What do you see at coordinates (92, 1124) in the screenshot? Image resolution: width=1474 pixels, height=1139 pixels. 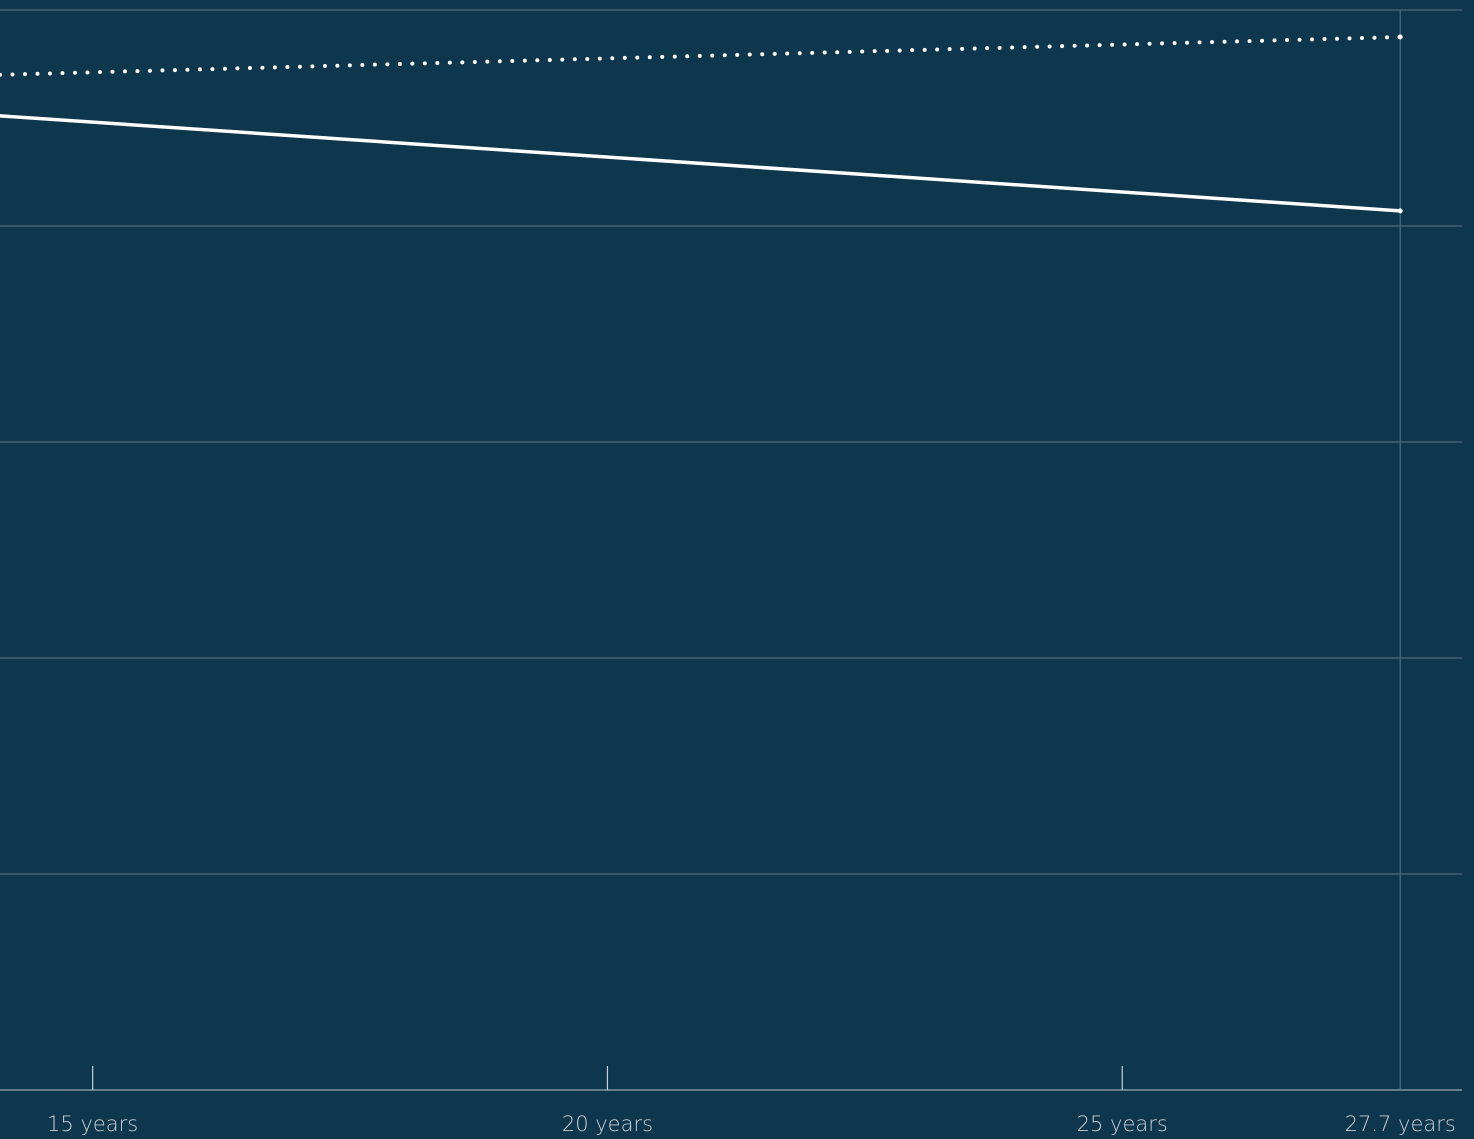 I see `x-tick-label: 15 years` at bounding box center [92, 1124].